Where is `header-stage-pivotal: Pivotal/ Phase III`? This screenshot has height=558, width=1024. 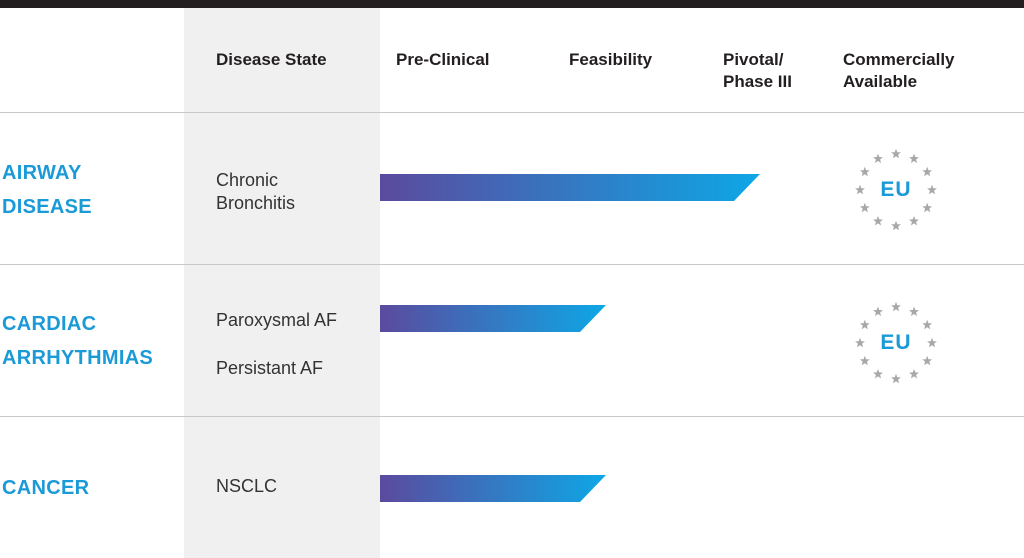 header-stage-pivotal: Pivotal/ Phase III is located at coordinates (757, 70).